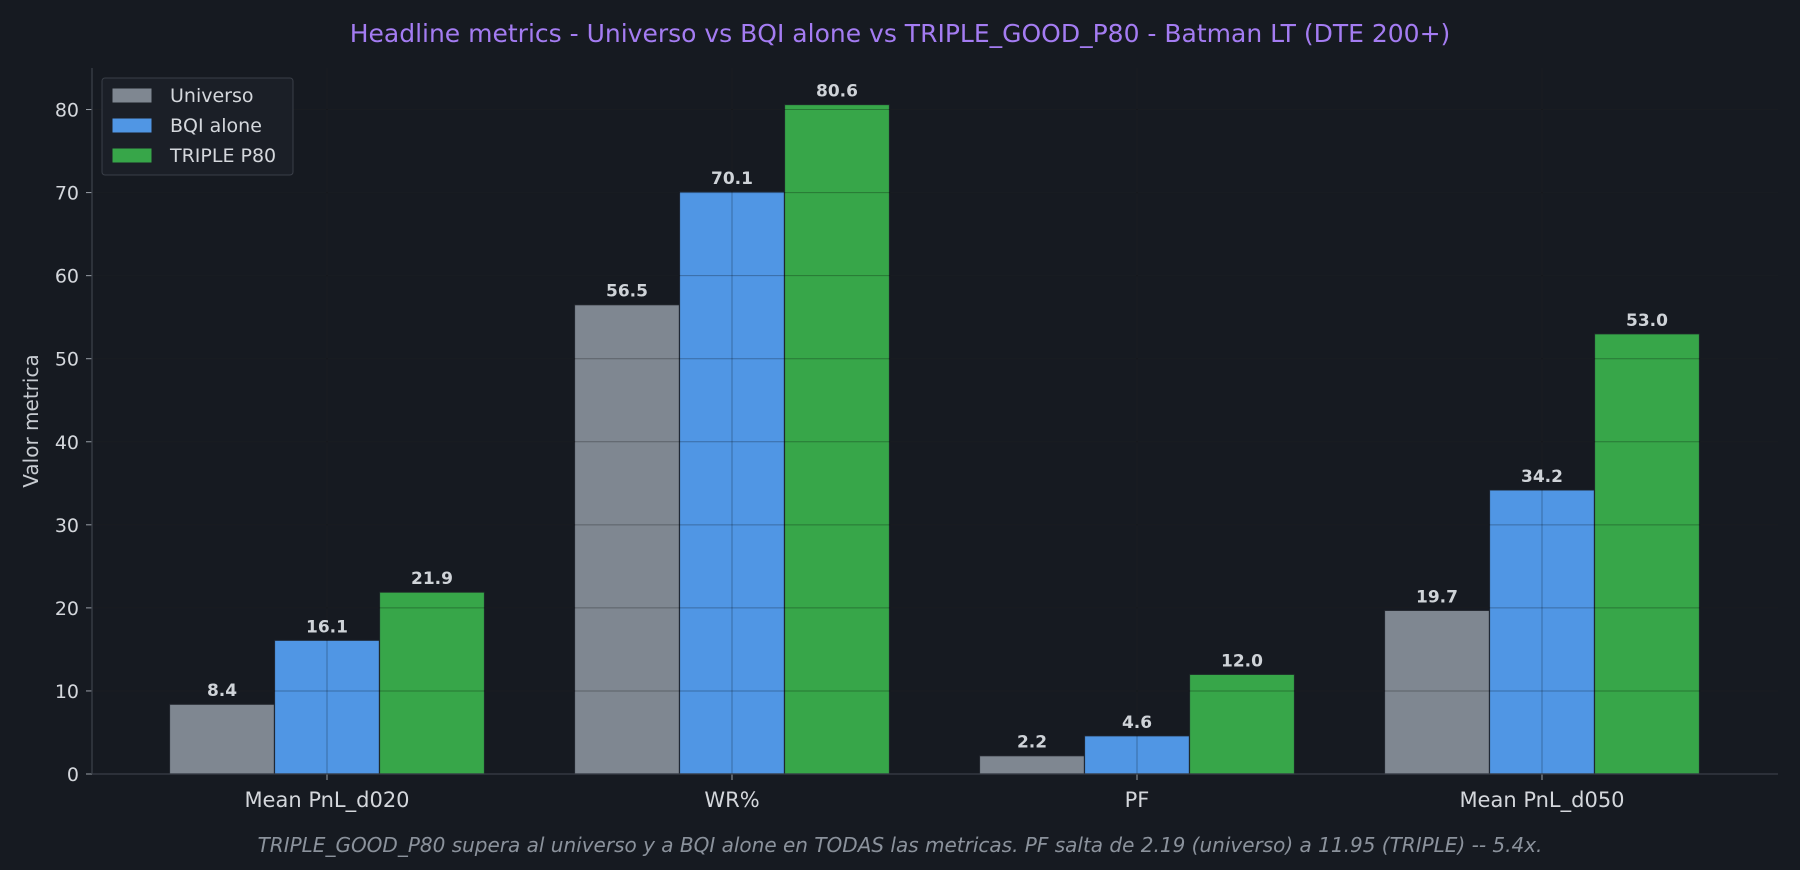 The image size is (1800, 870). Describe the element at coordinates (67, 443) in the screenshot. I see `y-tick-label: 40` at that location.